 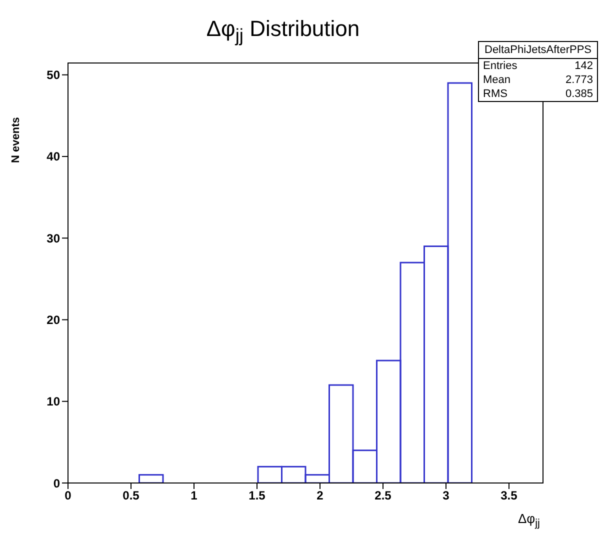 What do you see at coordinates (257, 495) in the screenshot?
I see `x-tick-label: 1.5` at bounding box center [257, 495].